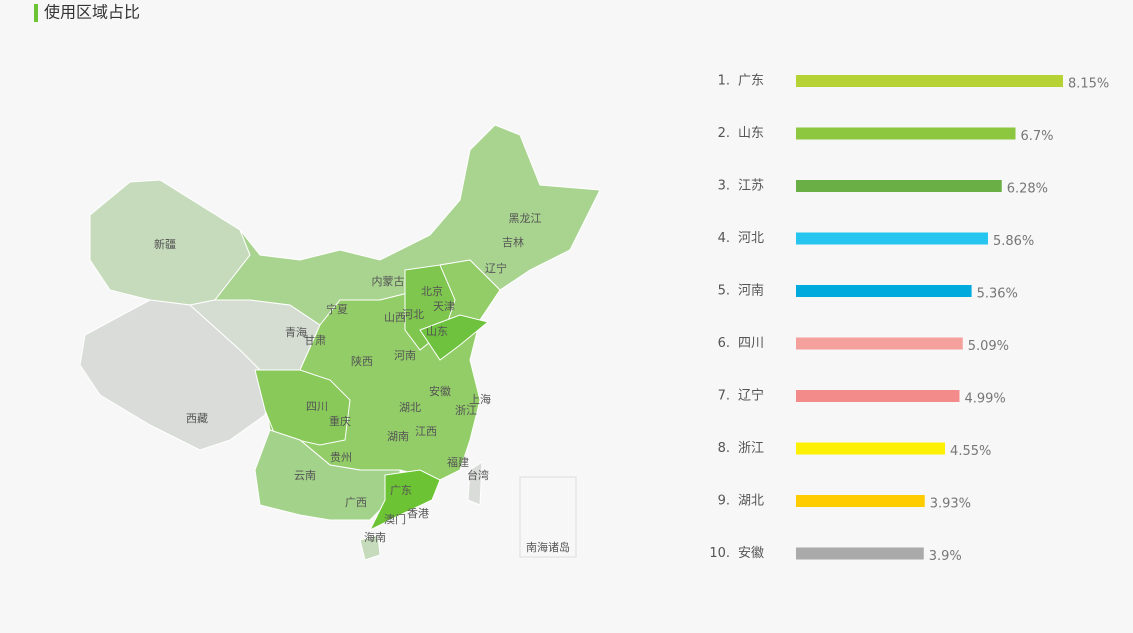 The image size is (1133, 633). What do you see at coordinates (305, 475) in the screenshot?
I see `region-label: 云南` at bounding box center [305, 475].